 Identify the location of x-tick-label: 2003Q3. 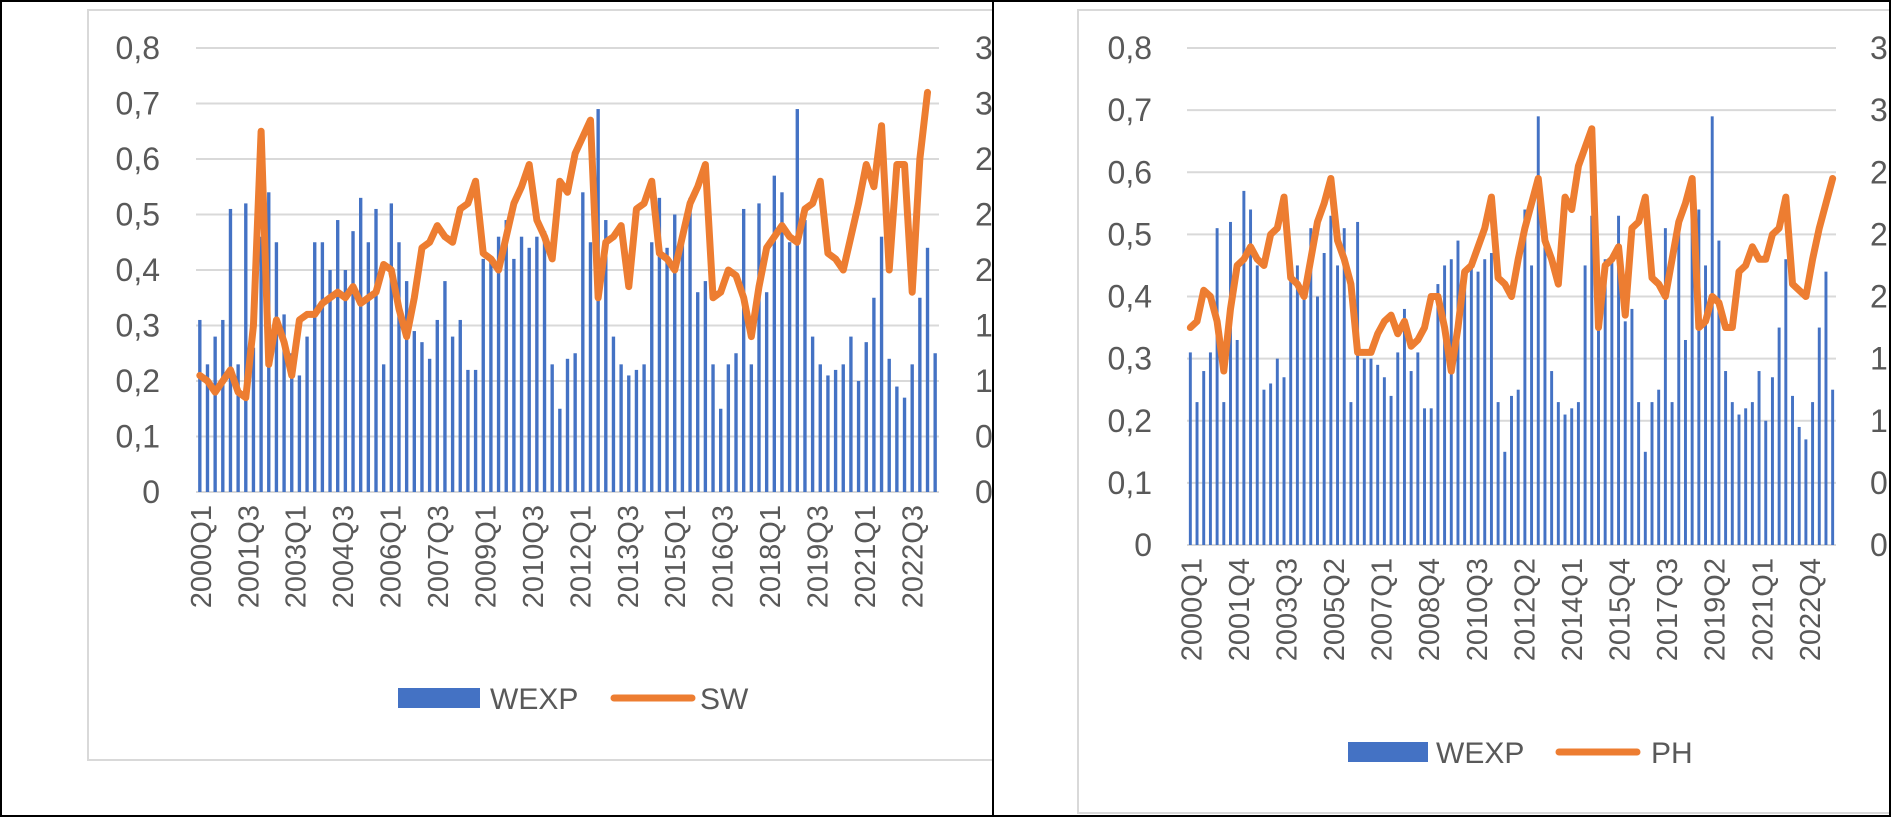
(1288, 609).